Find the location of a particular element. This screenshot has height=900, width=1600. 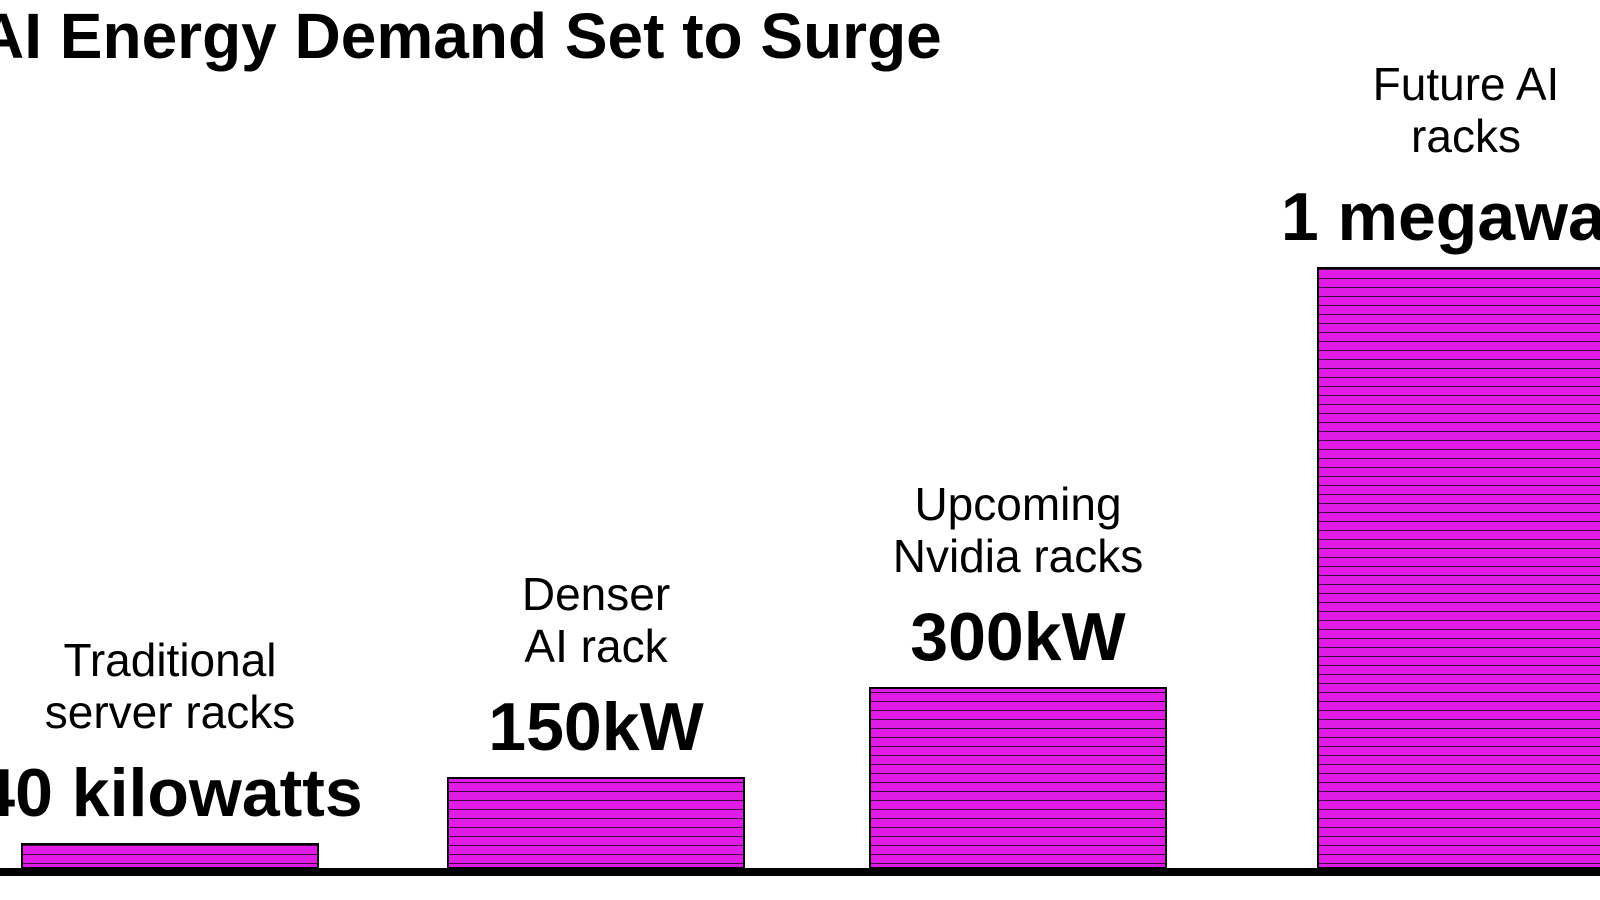

category-label-1-line-1: Traditional is located at coordinates (169, 660).